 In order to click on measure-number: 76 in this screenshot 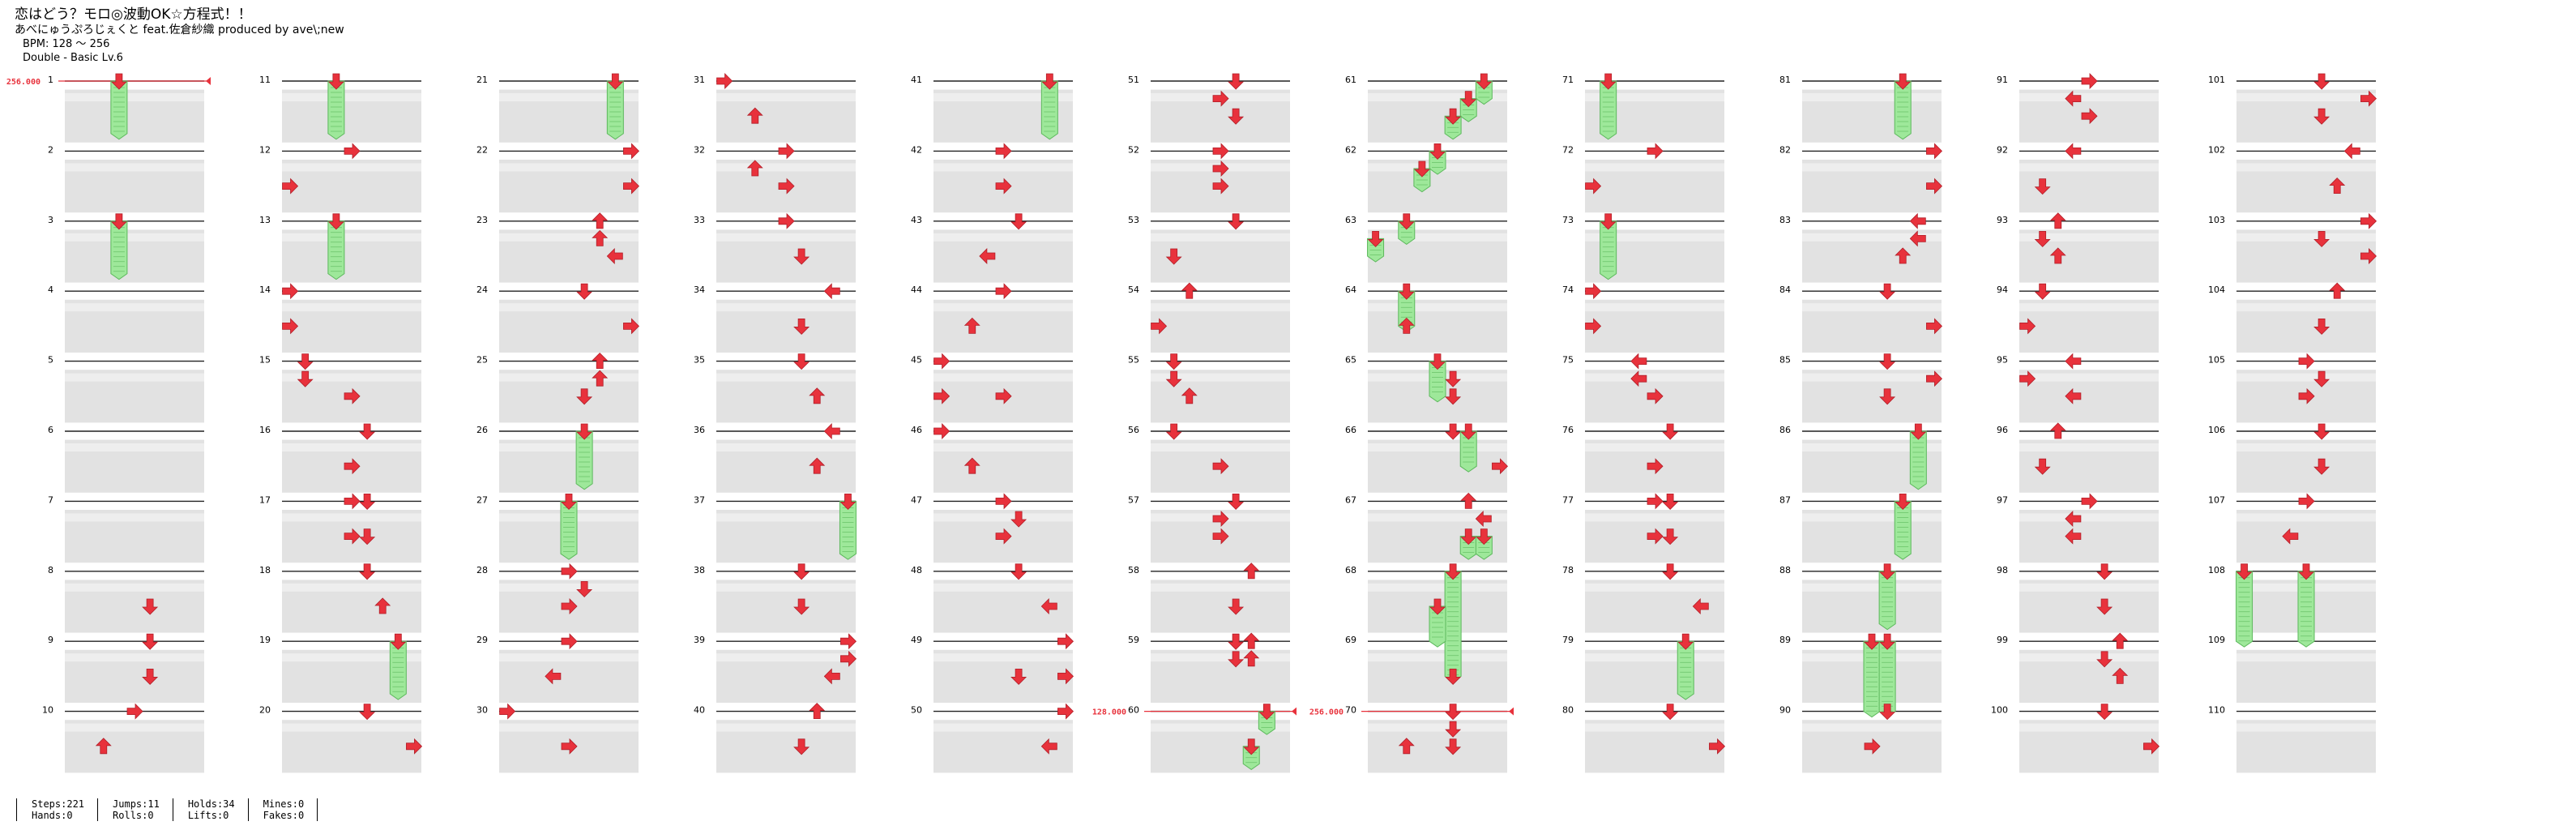, I will do `click(1568, 430)`.